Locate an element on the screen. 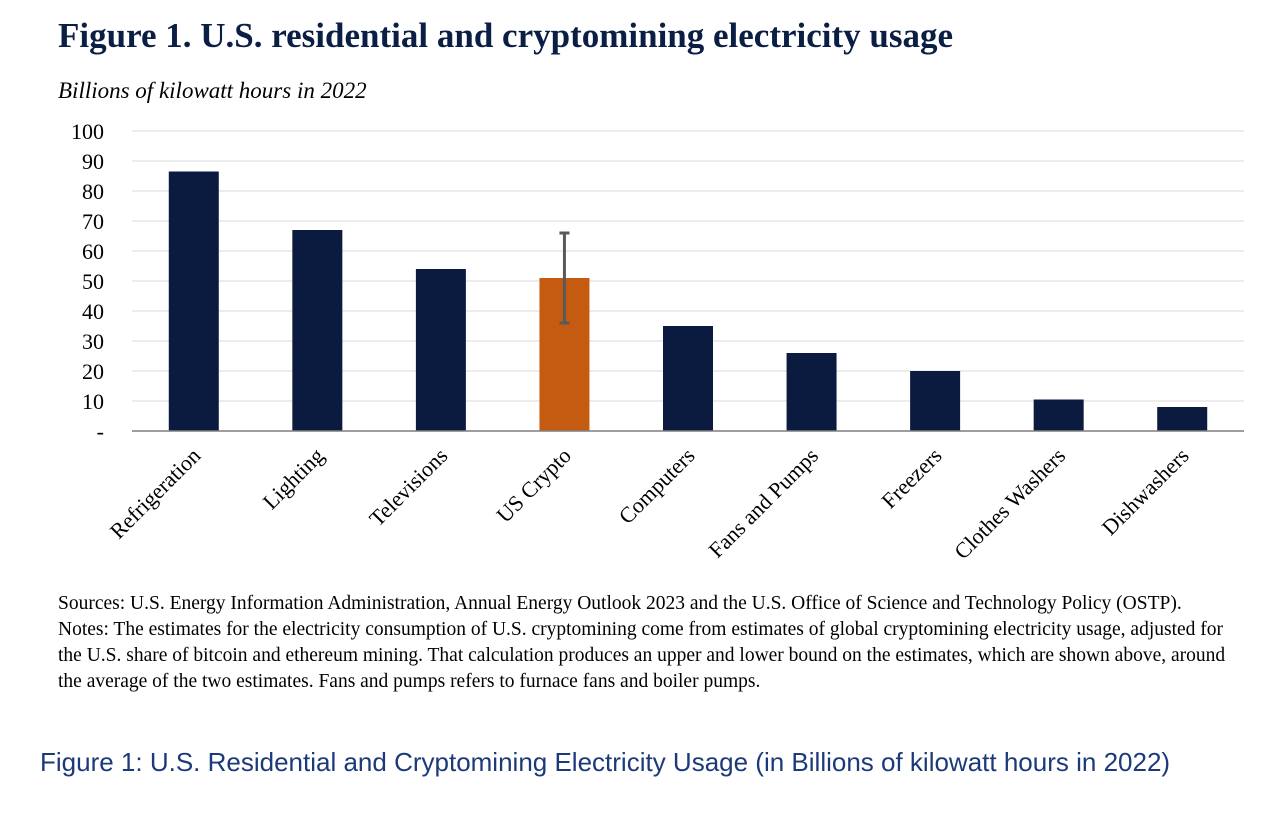 This screenshot has height=826, width=1272. y-tick-label: 30 is located at coordinates (93, 341).